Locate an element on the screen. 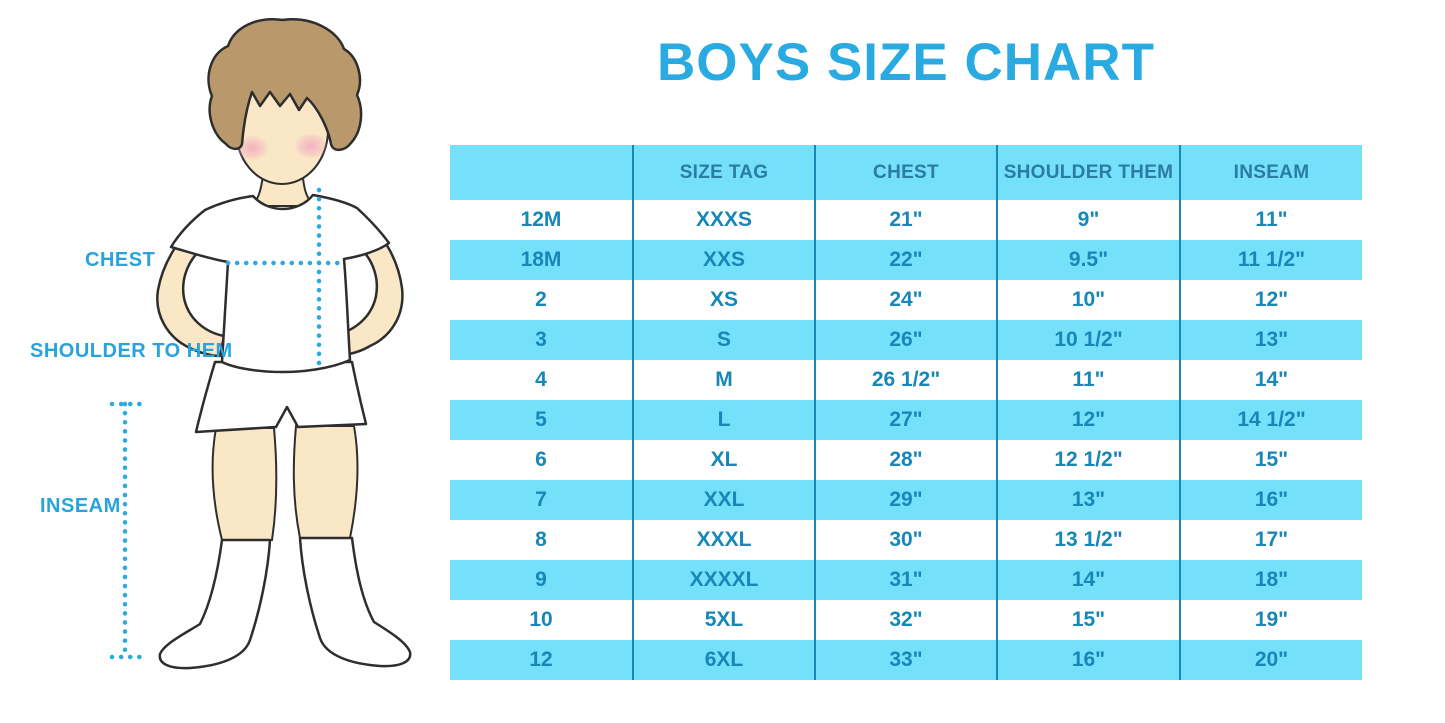  shorts is located at coordinates (281, 397).